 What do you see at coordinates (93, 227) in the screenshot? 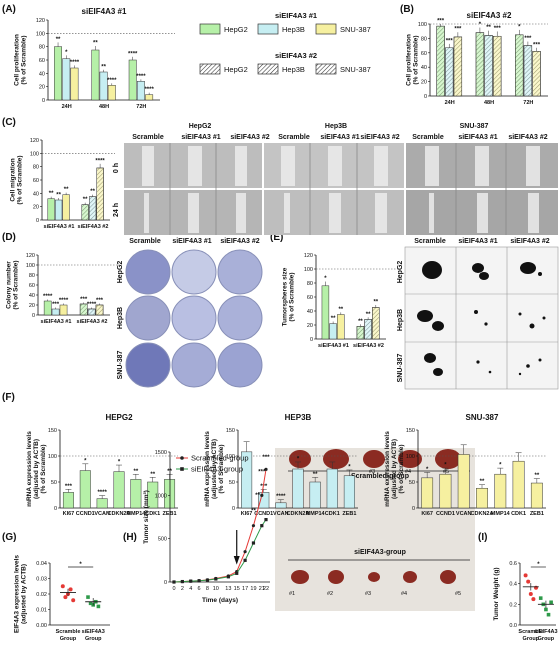
I see `C-xtick-1: siEIF4A3 #2` at bounding box center [93, 227].